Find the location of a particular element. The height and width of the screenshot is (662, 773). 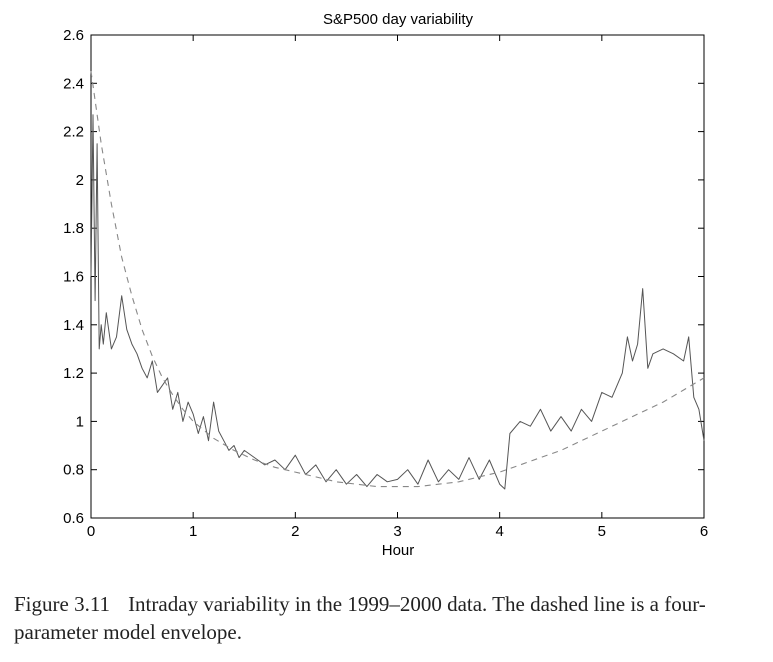

y-tick-label-5: 1.6 is located at coordinates (73, 277).